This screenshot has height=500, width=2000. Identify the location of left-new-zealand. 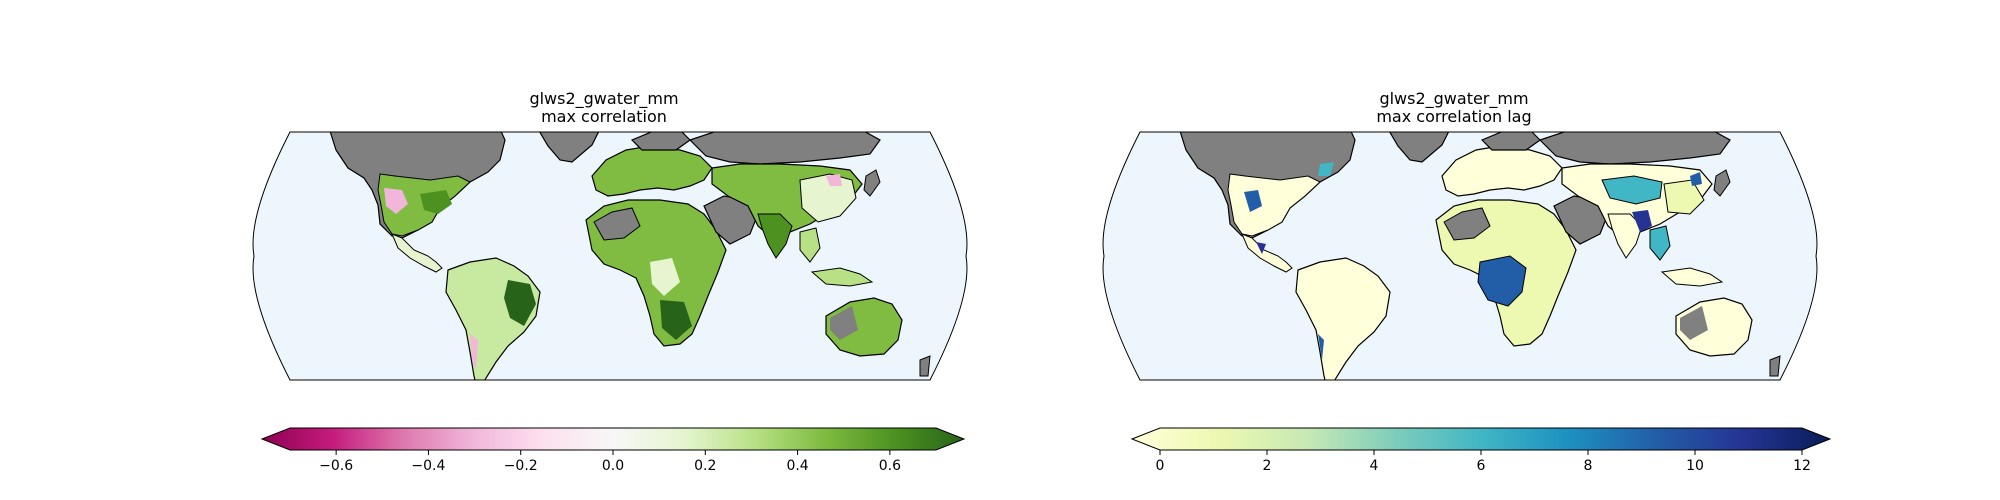
(925, 366).